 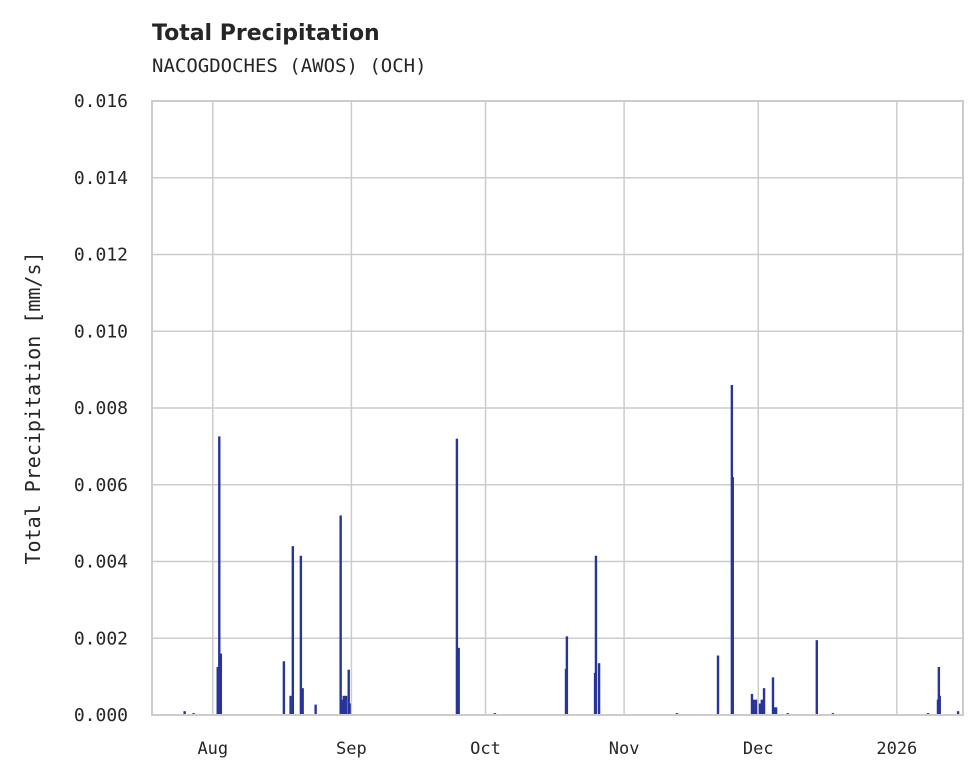 I want to click on y-tick-label: 0.010, so click(x=101, y=331).